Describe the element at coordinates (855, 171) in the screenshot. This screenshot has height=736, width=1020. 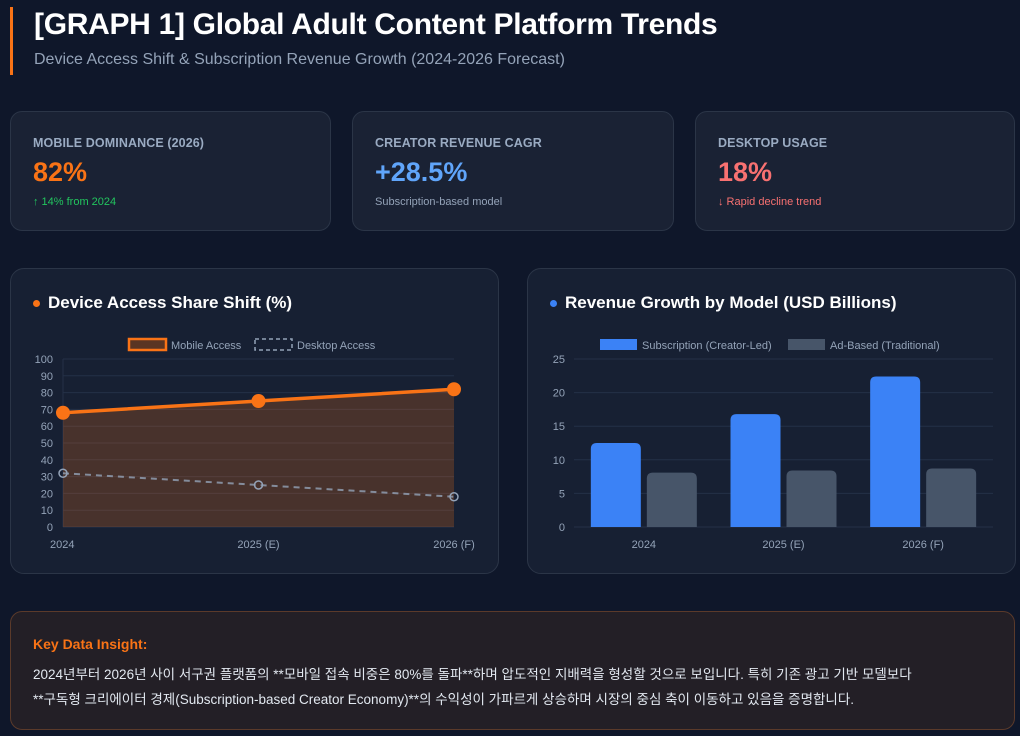
I see `kpi-card-desktop-usage: DESKTOP USAGE 18% ↓ Rapid decline trend` at that location.